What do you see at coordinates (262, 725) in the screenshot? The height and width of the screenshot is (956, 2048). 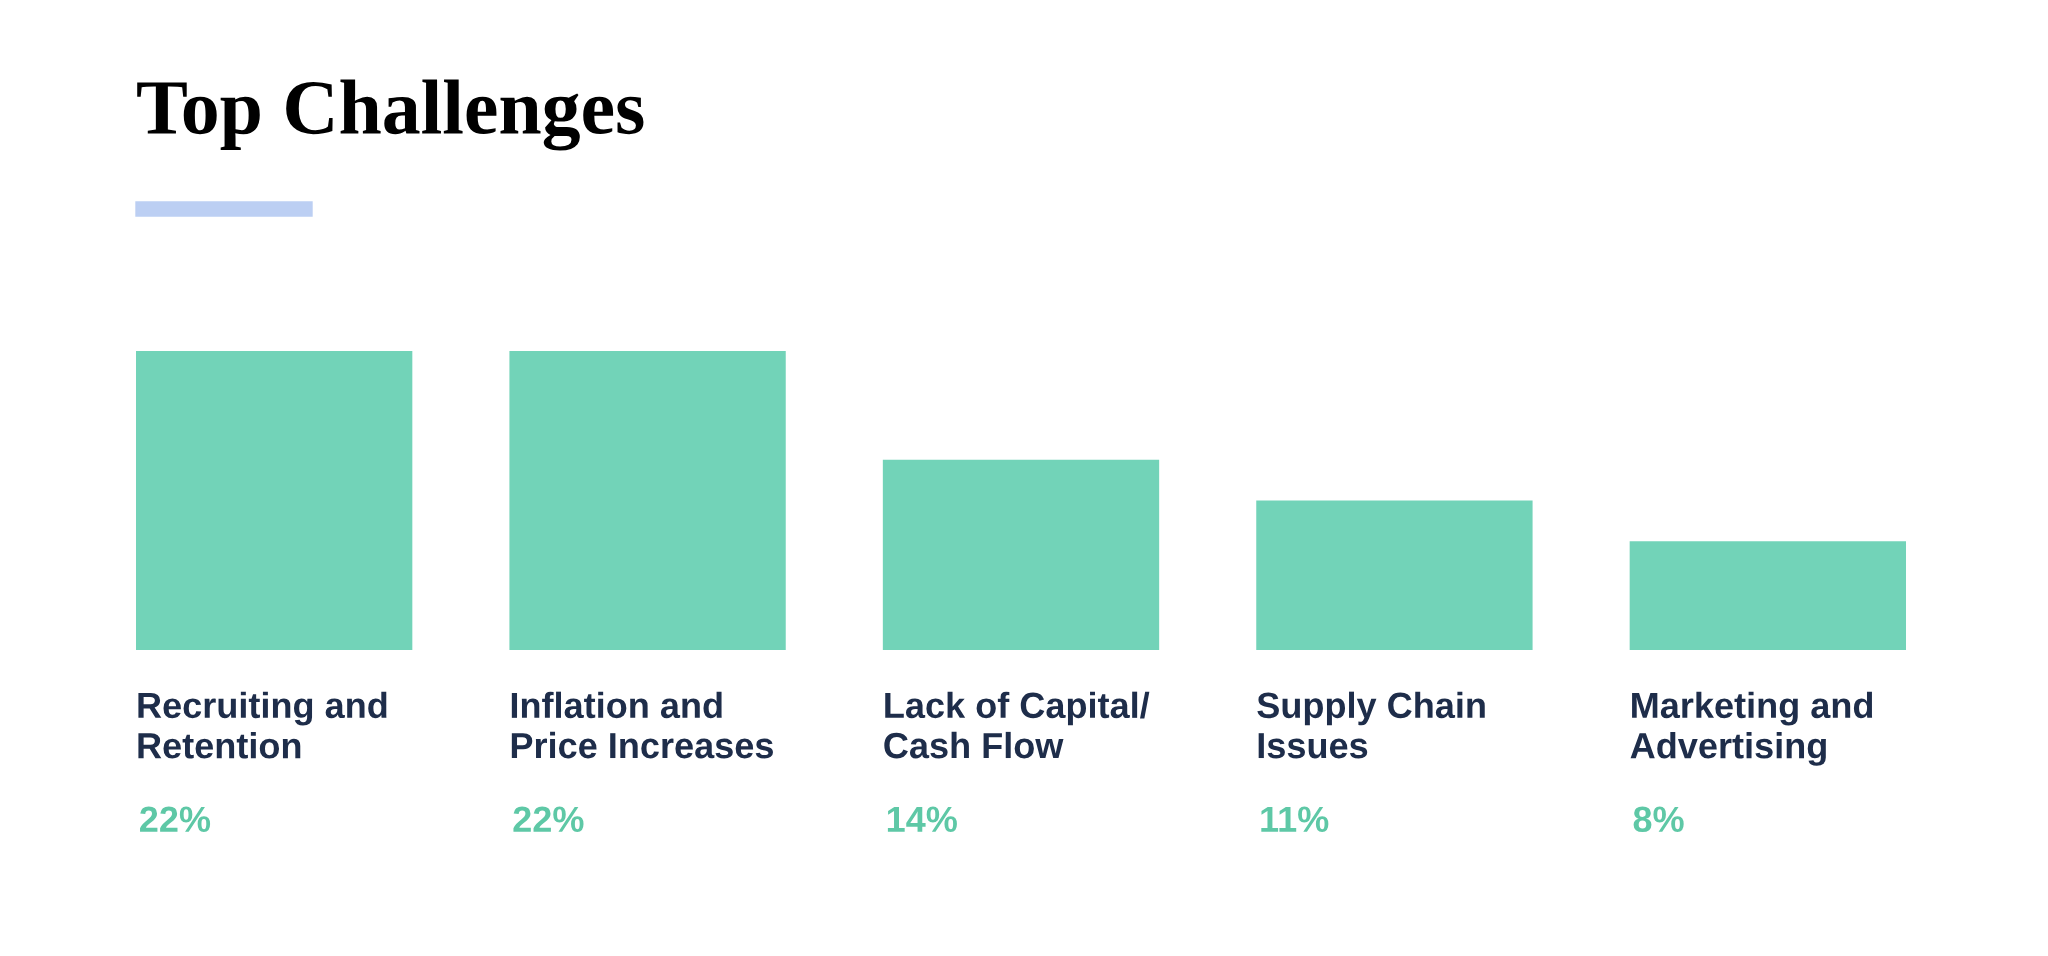 I see `x-tick-label: Recruiting and Retention` at bounding box center [262, 725].